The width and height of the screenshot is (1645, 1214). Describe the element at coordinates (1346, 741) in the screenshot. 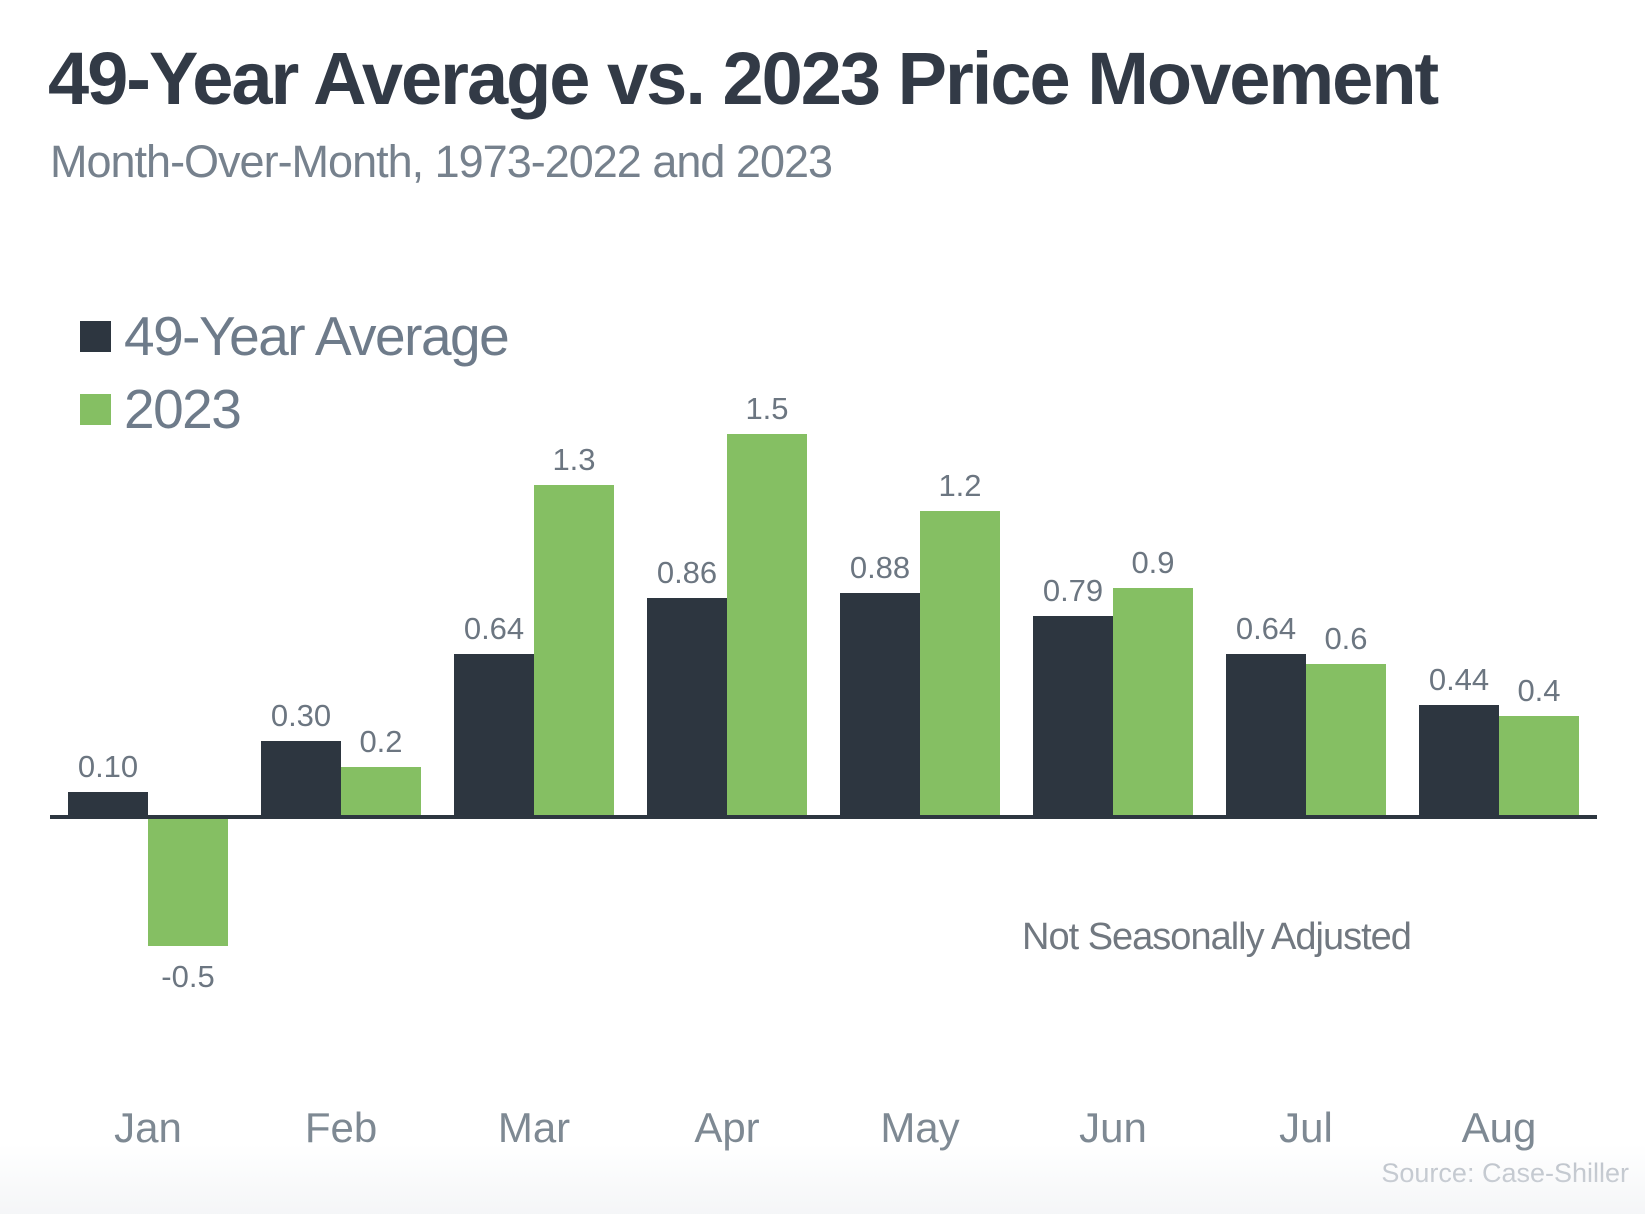

I see `bar-2023-jul` at that location.